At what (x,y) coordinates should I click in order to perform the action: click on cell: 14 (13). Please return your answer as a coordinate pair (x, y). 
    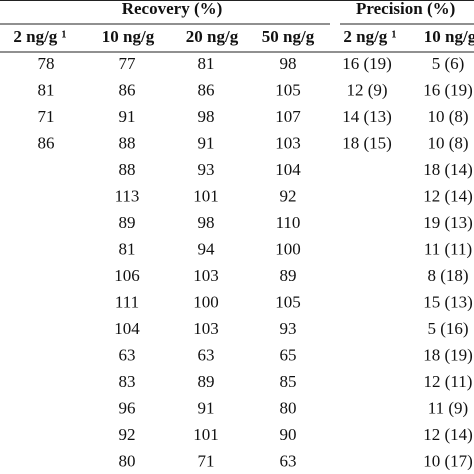
    Looking at the image, I should click on (367, 116).